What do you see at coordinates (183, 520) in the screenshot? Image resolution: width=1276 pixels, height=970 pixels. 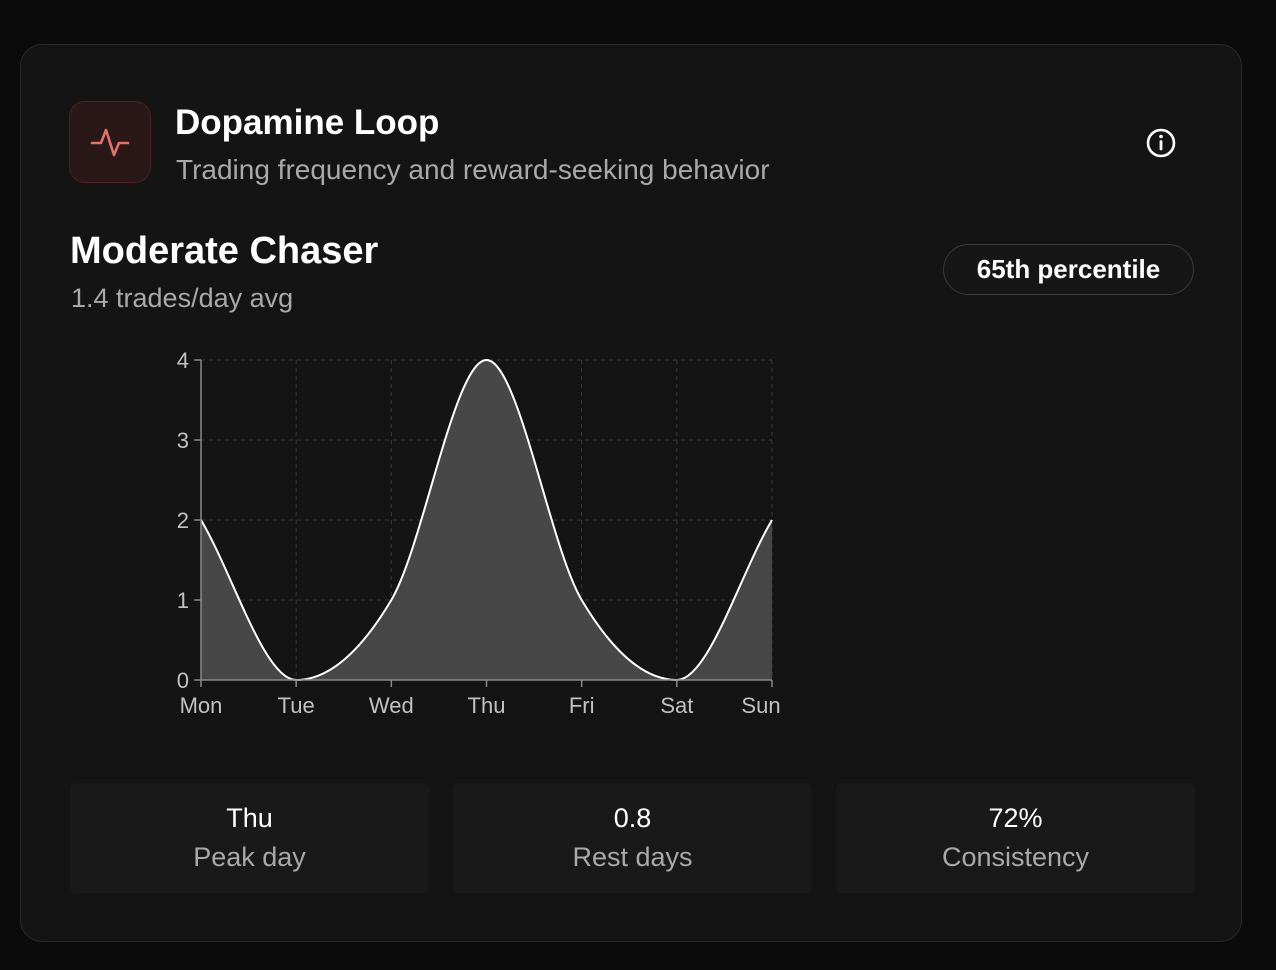 I see `y-tick-label: 2` at bounding box center [183, 520].